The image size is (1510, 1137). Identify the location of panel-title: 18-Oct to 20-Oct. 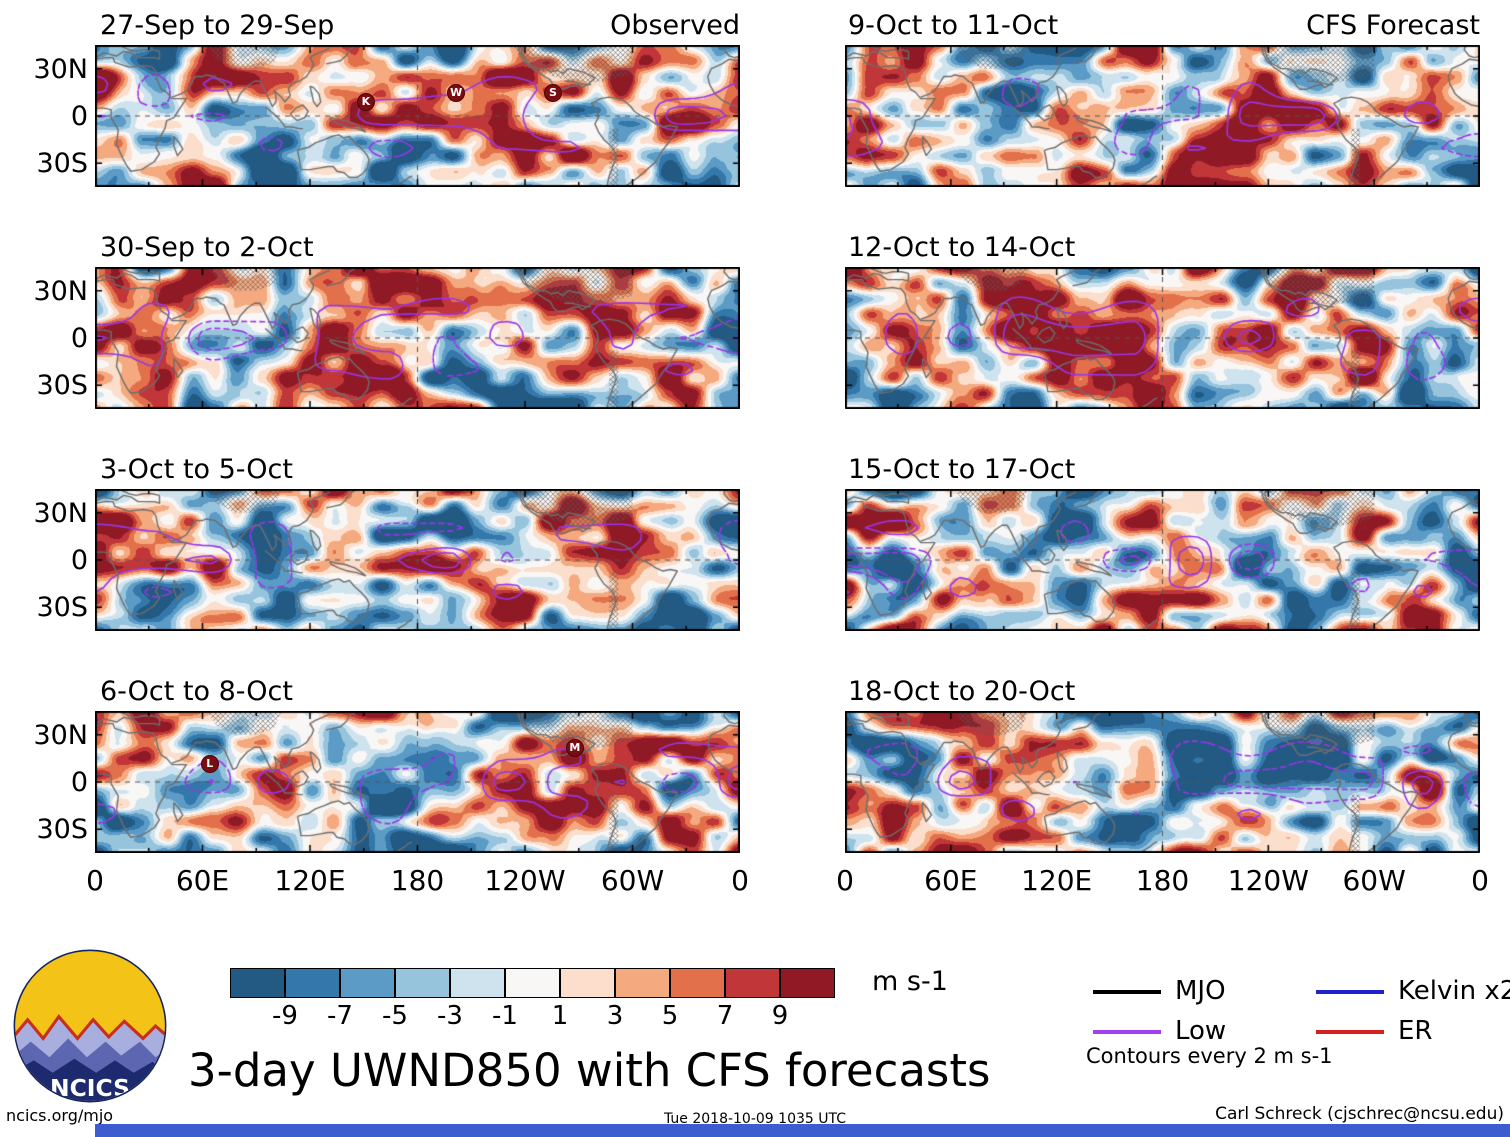
(962, 691).